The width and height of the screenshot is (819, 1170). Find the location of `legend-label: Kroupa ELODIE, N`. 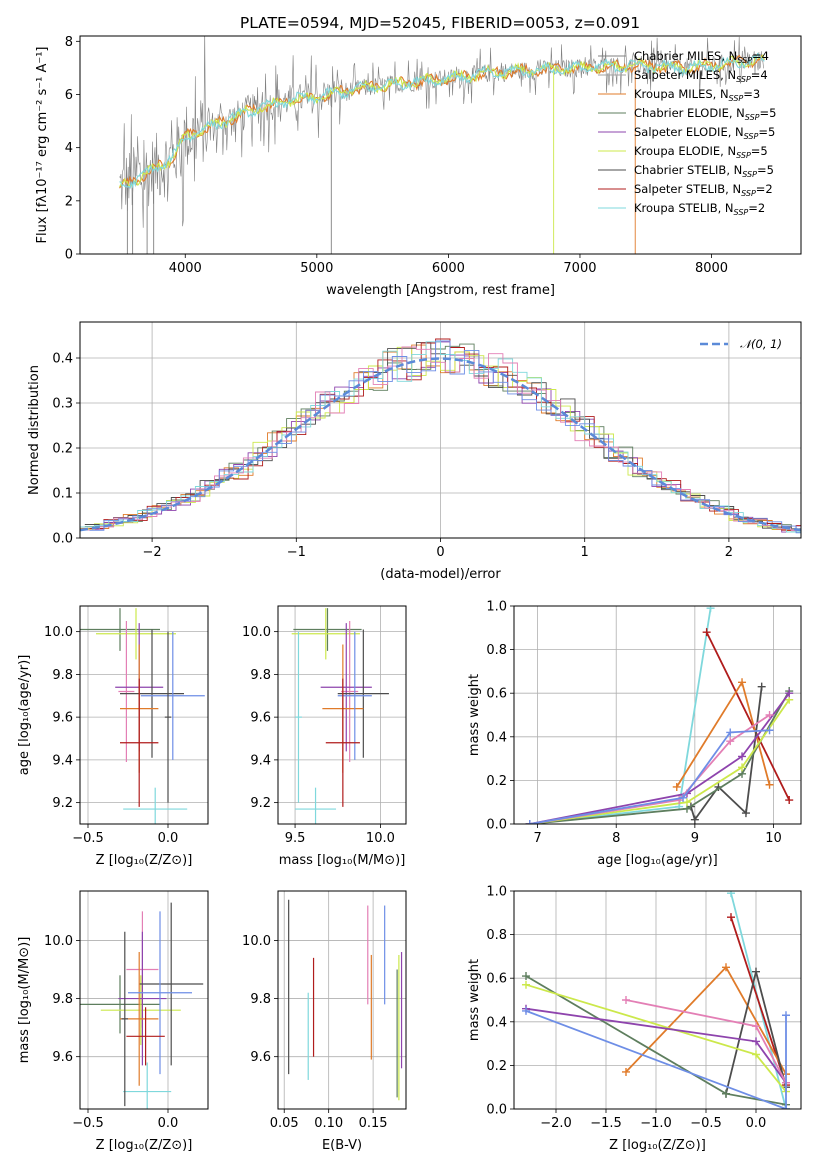

legend-label: Kroupa ELODIE, N is located at coordinates (685, 151).